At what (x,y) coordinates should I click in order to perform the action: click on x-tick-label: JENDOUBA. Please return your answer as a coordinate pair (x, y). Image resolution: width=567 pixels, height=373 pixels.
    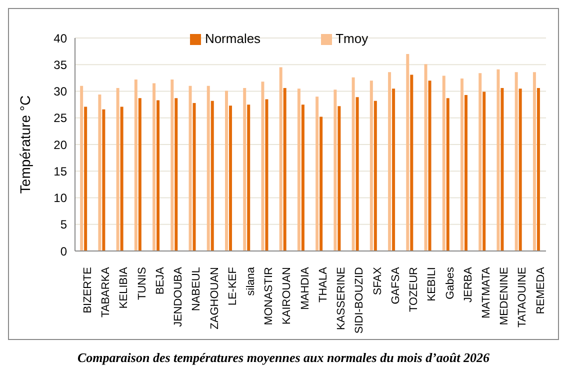
    Looking at the image, I should click on (178, 296).